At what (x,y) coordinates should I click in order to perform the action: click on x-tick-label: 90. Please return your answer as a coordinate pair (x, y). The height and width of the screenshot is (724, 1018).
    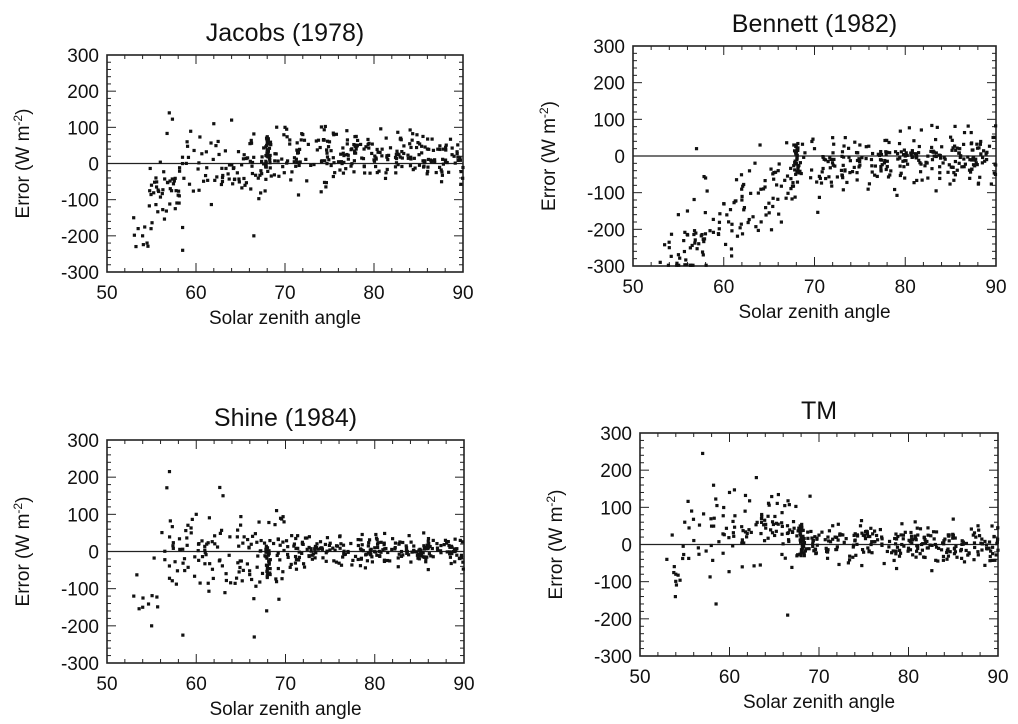
    Looking at the image, I should click on (997, 677).